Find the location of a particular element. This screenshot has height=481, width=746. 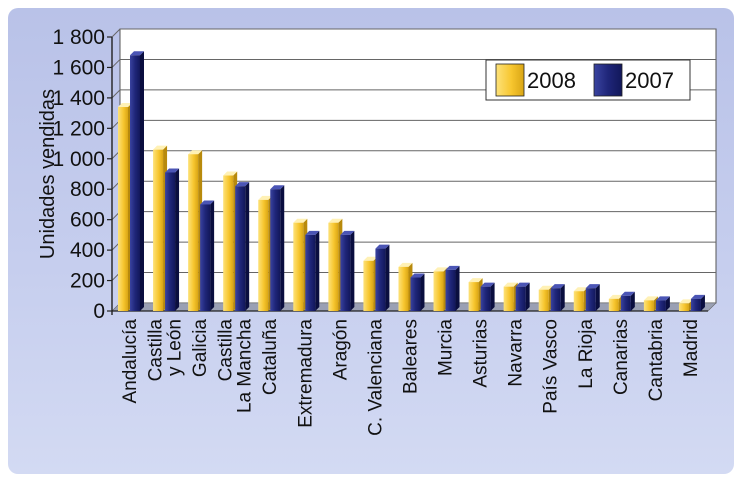

y-tick-label: 800 is located at coordinates (87, 189).